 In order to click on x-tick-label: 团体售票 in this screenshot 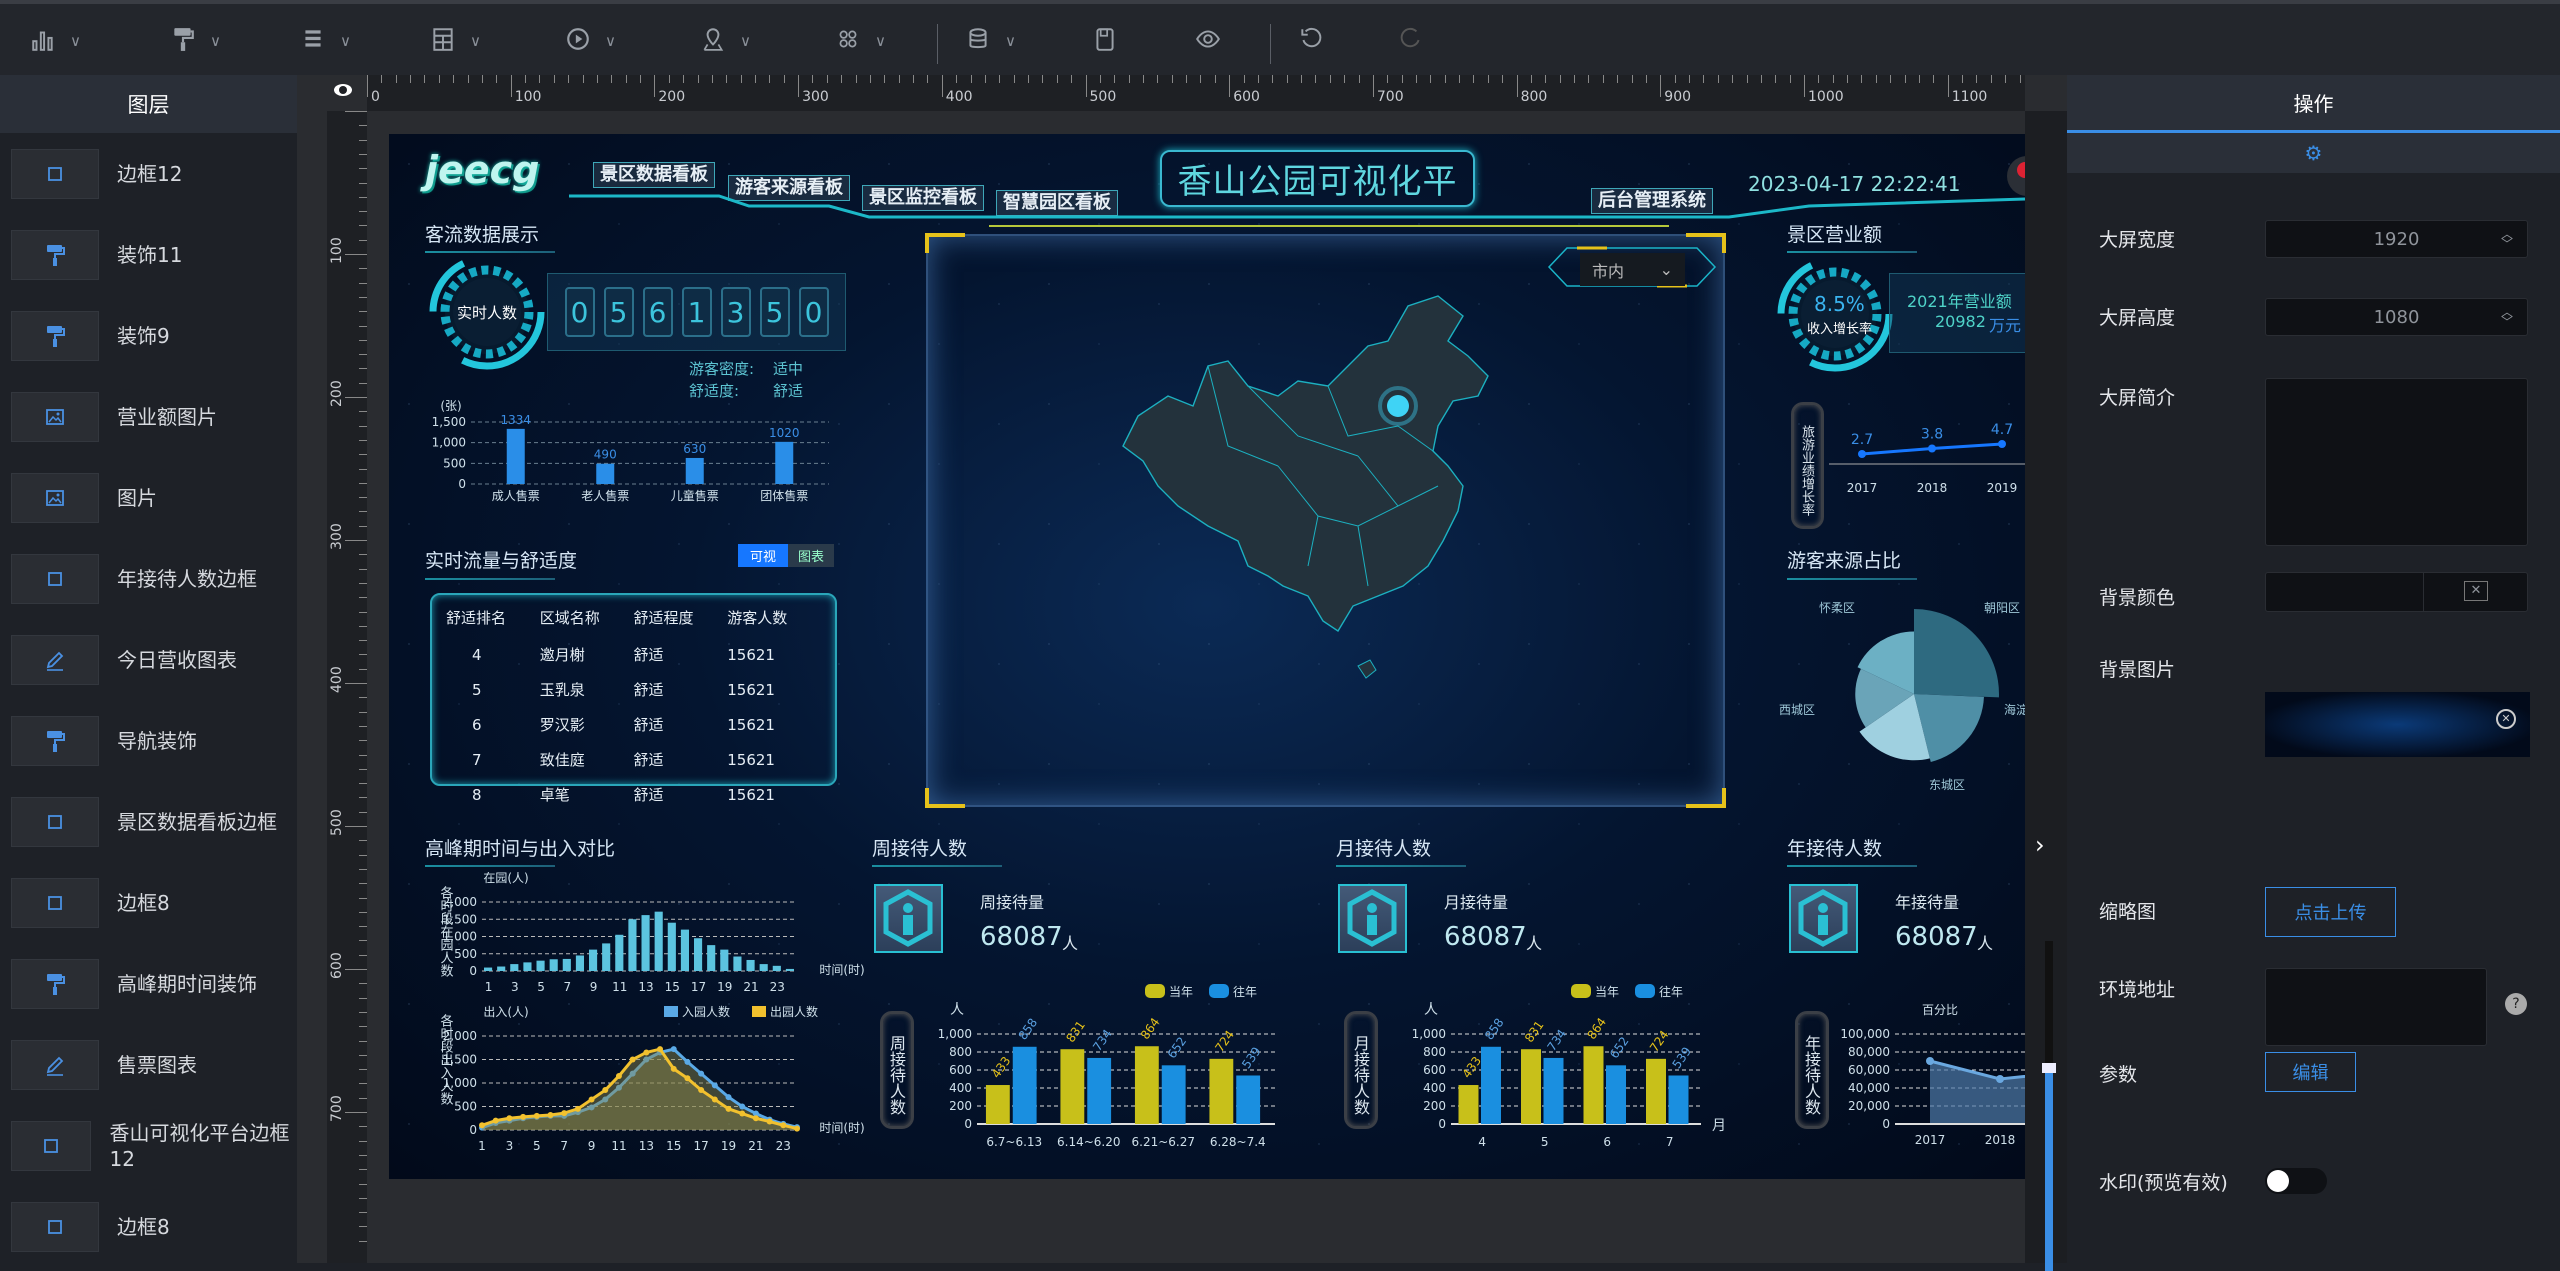, I will do `click(784, 495)`.